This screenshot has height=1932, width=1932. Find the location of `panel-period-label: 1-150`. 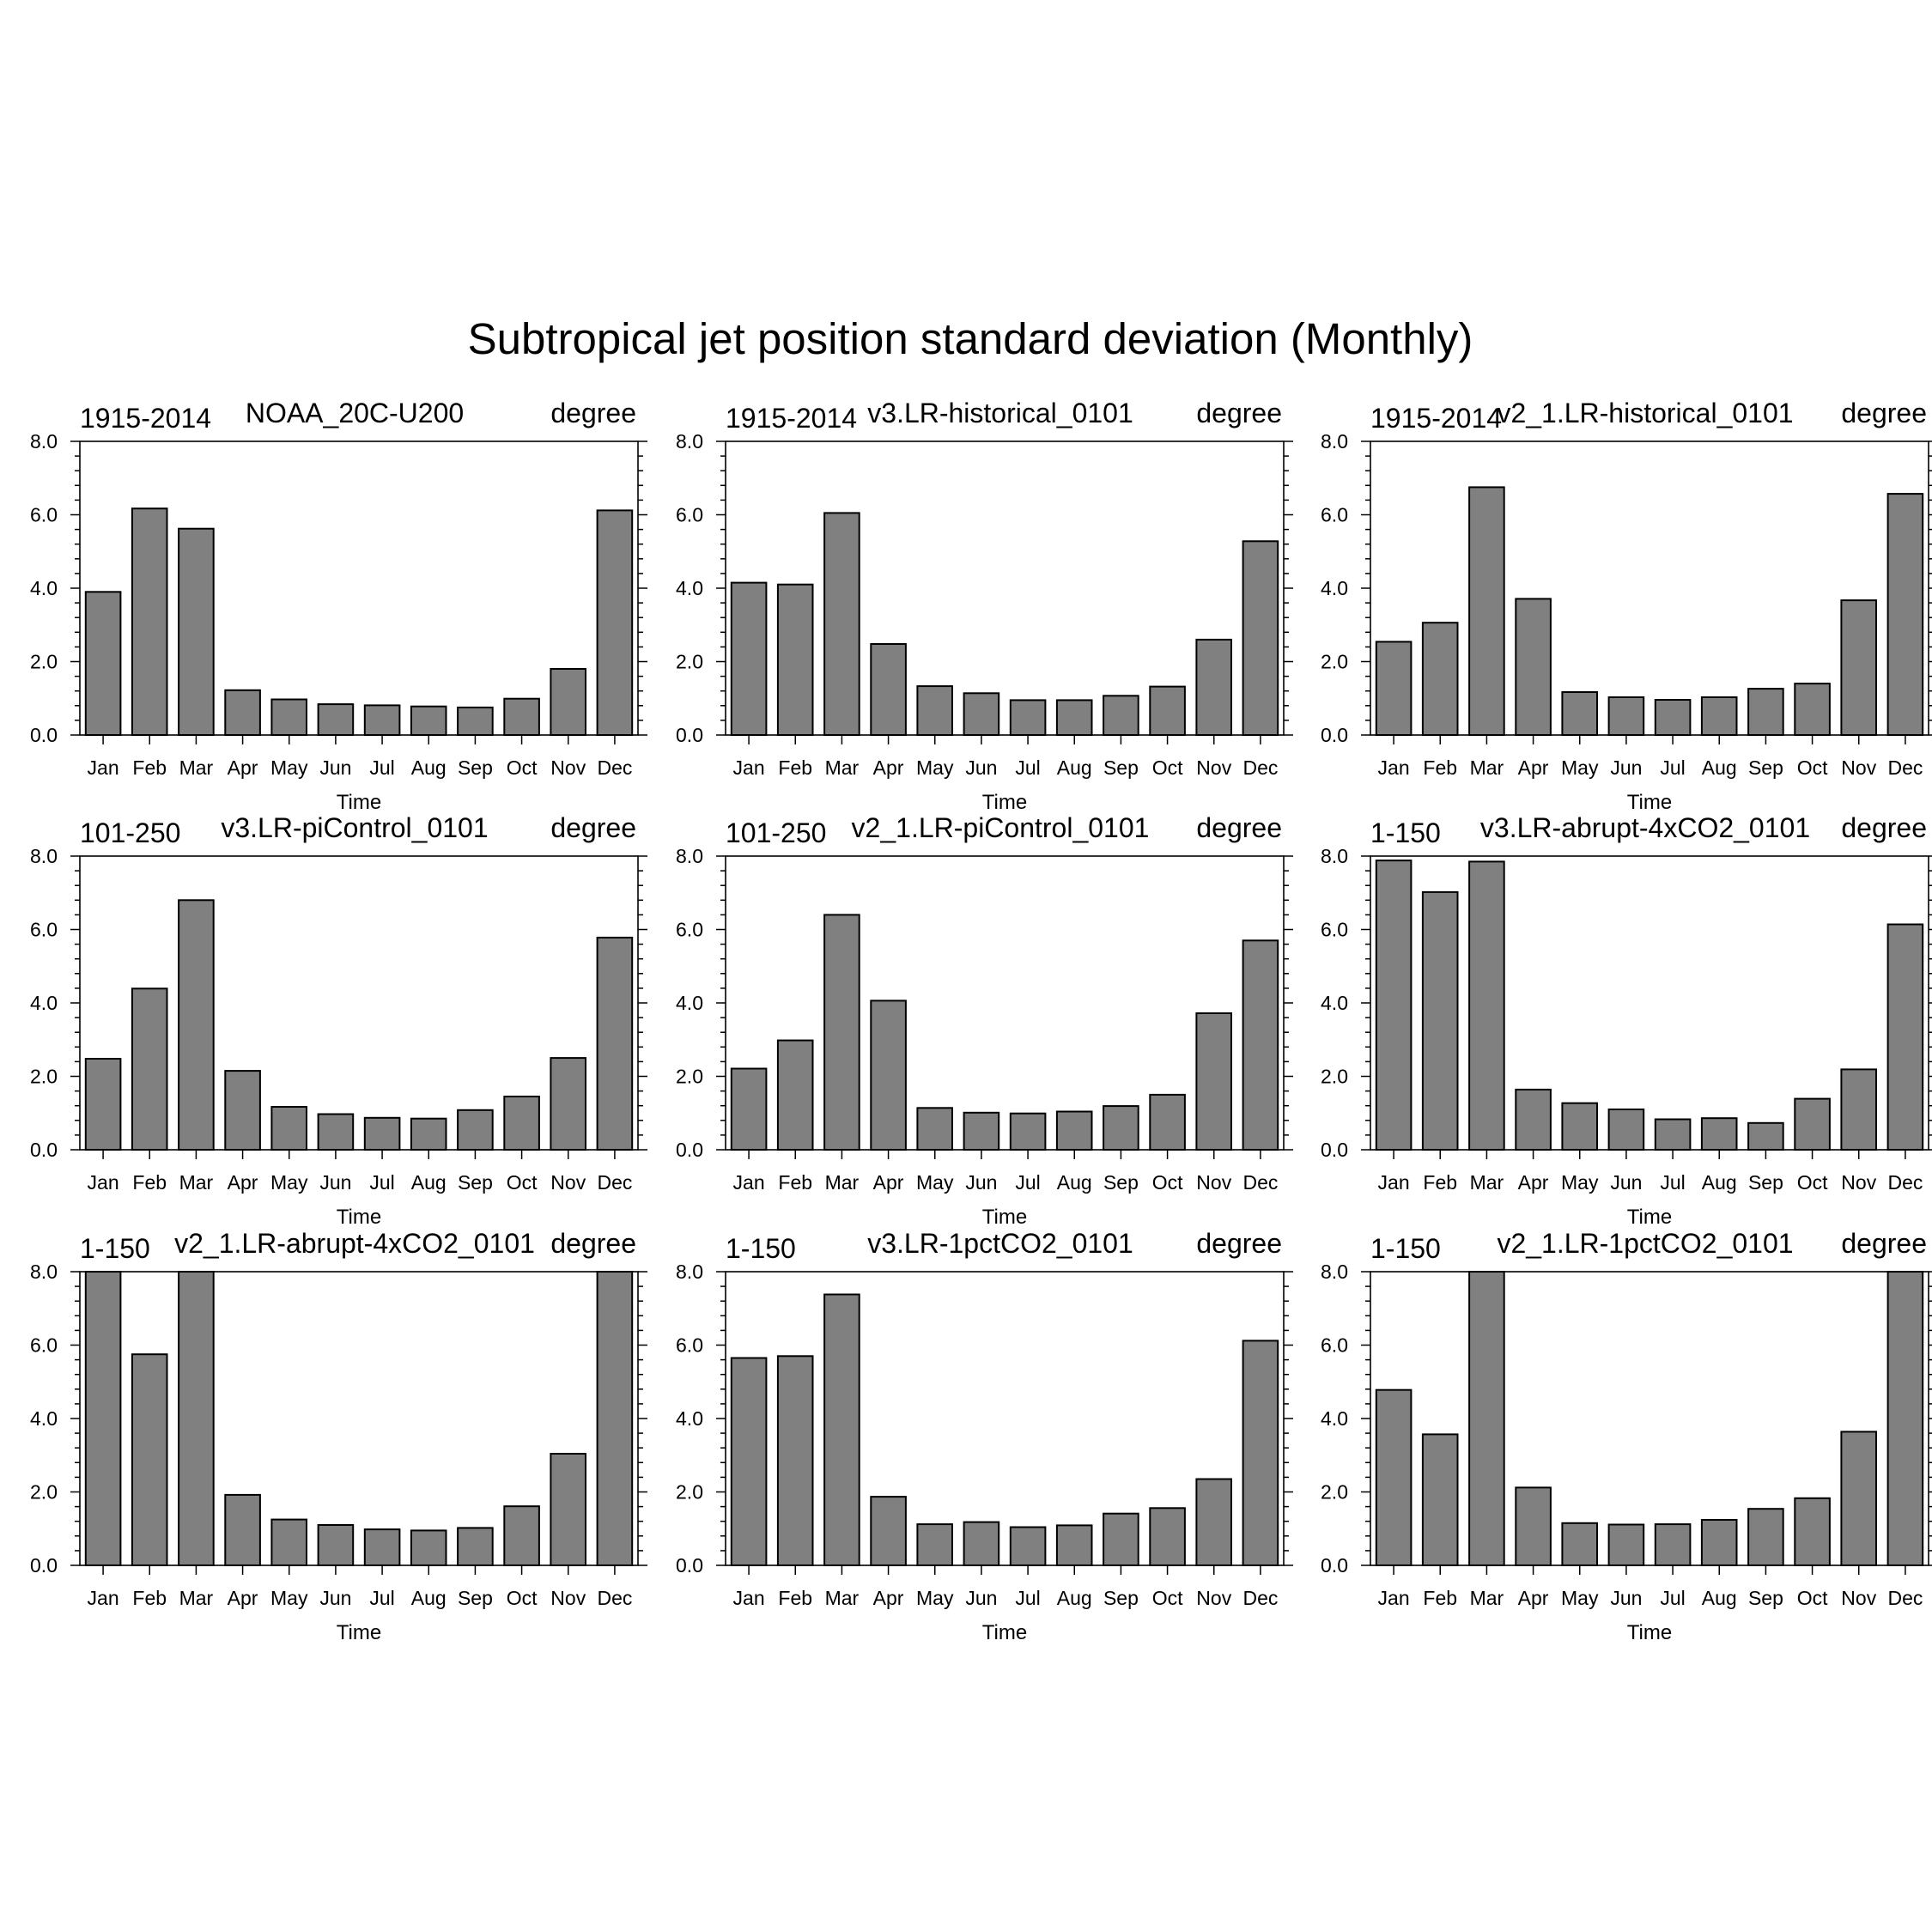

panel-period-label: 1-150 is located at coordinates (1405, 832).